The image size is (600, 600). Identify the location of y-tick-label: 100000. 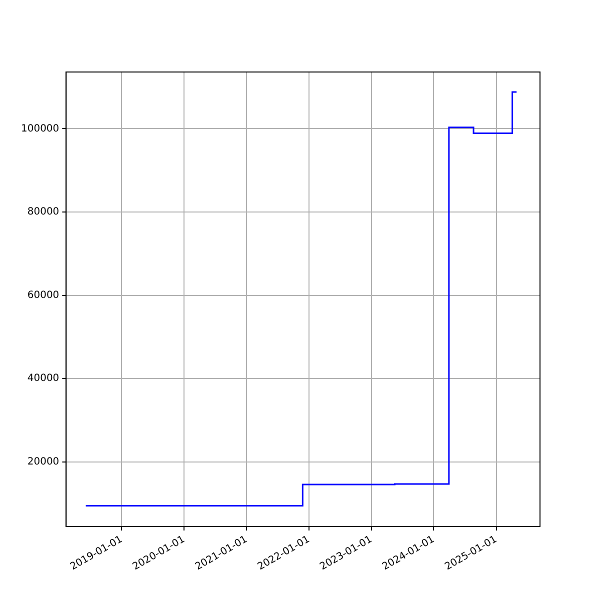
(40, 128).